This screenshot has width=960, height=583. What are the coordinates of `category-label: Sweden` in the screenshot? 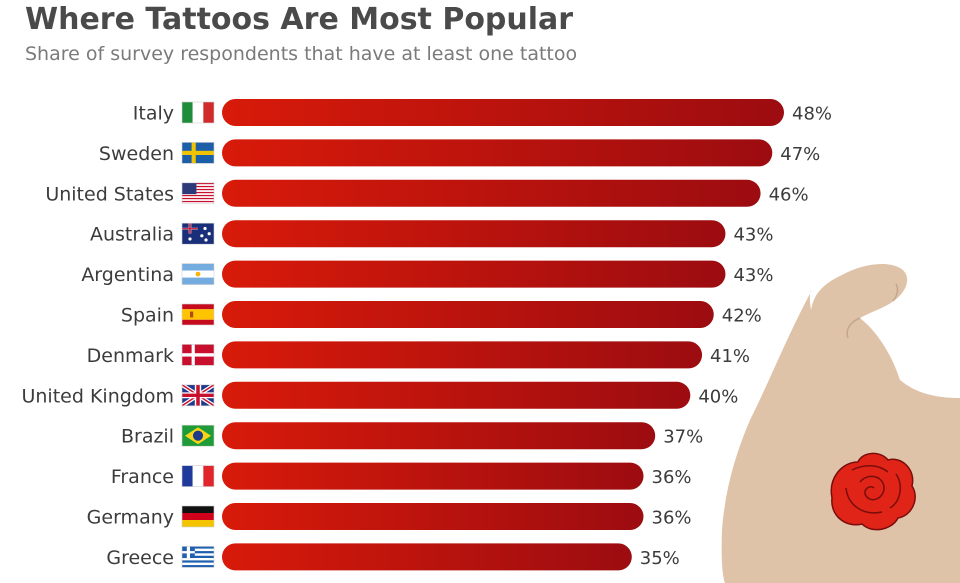 It's located at (136, 154).